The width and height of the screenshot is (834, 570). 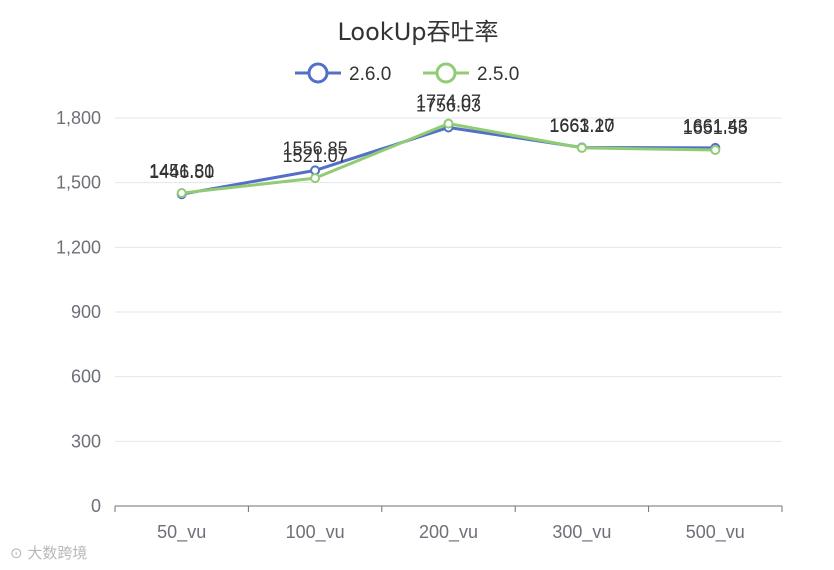 I want to click on y-tick-label: 1,800, so click(x=78, y=118).